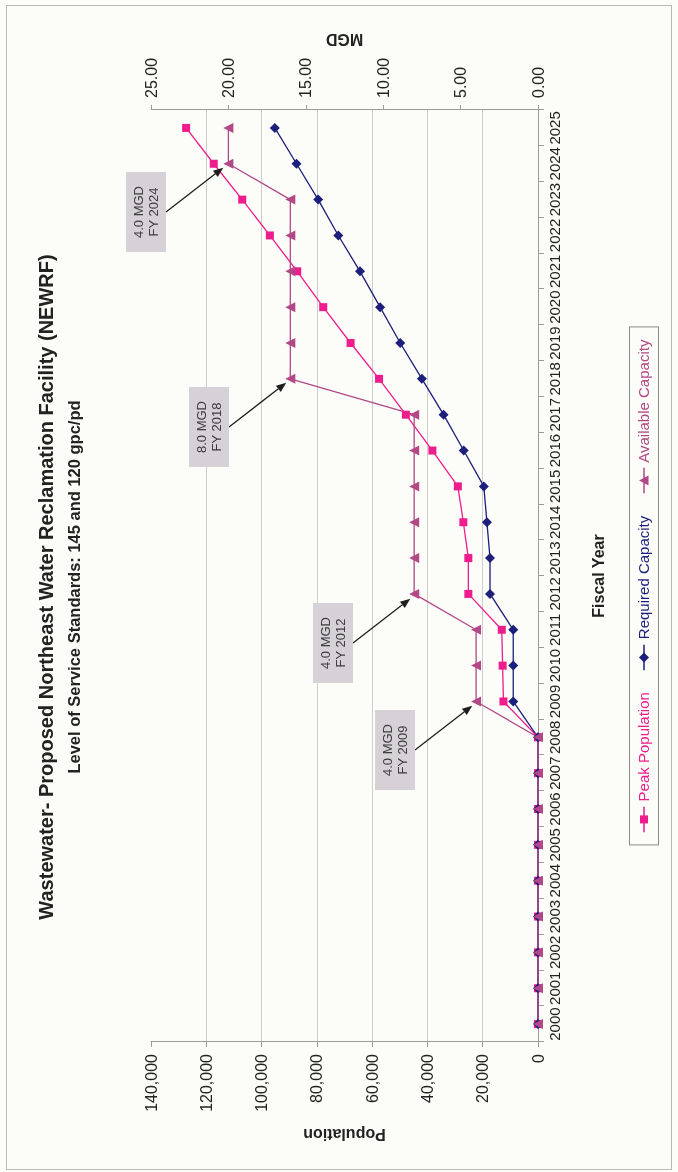 The height and width of the screenshot is (1172, 678). I want to click on y-tick-label: 2013, so click(554, 558).